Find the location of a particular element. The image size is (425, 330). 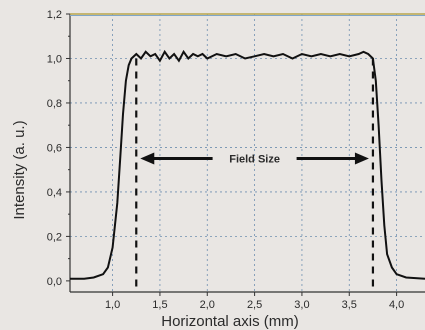

x-tick-label: 3,0 is located at coordinates (301, 305).